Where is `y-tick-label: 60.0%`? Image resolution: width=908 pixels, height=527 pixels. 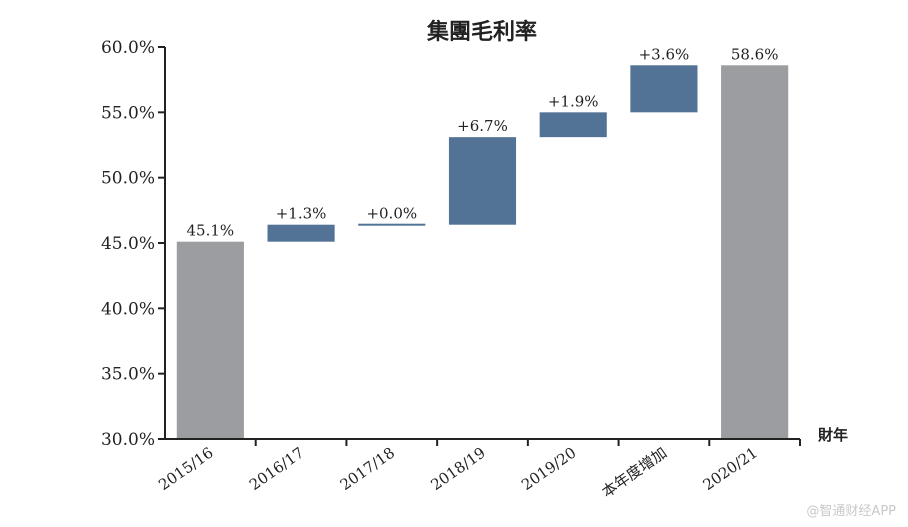
y-tick-label: 60.0% is located at coordinates (128, 48).